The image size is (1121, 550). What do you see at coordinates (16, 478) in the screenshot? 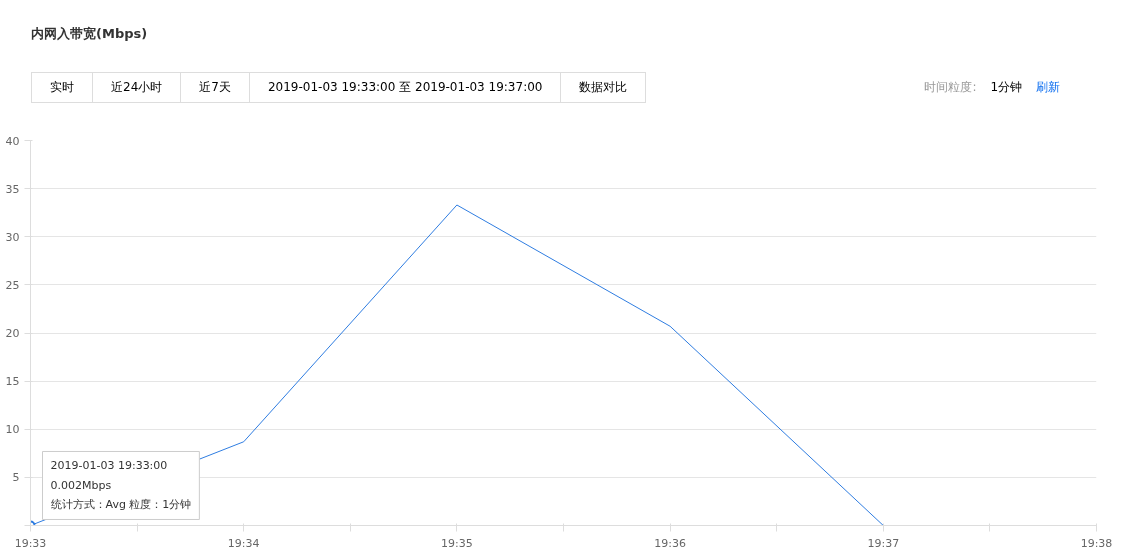
I see `y-tick-label: 5` at bounding box center [16, 478].